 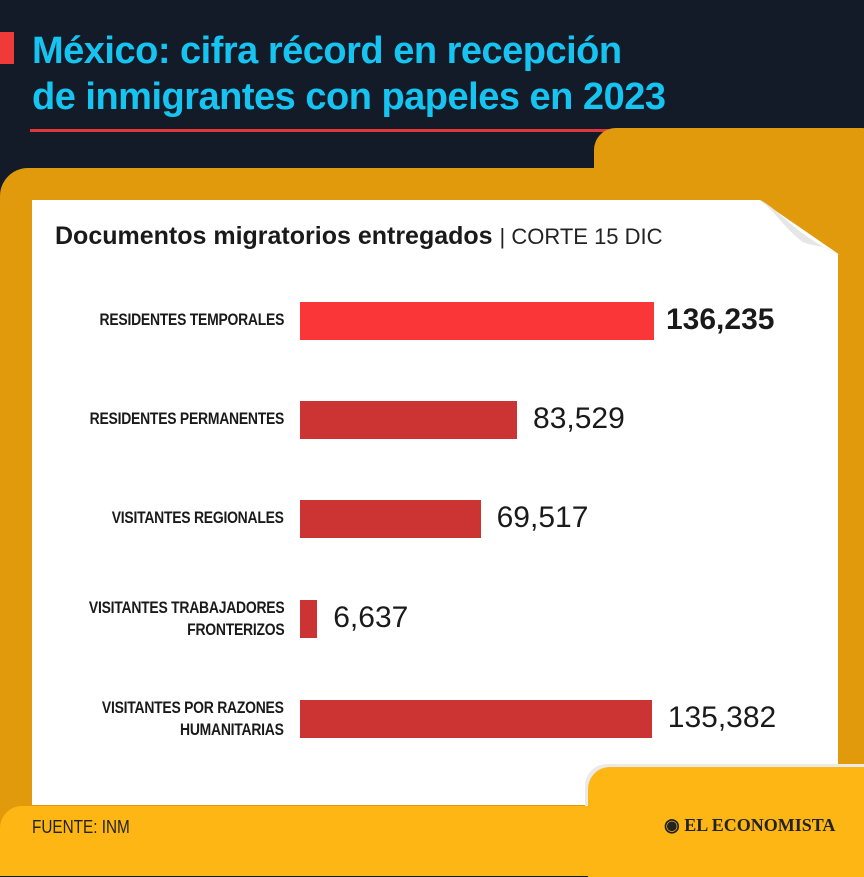 What do you see at coordinates (7, 48) in the screenshot?
I see `title-accent` at bounding box center [7, 48].